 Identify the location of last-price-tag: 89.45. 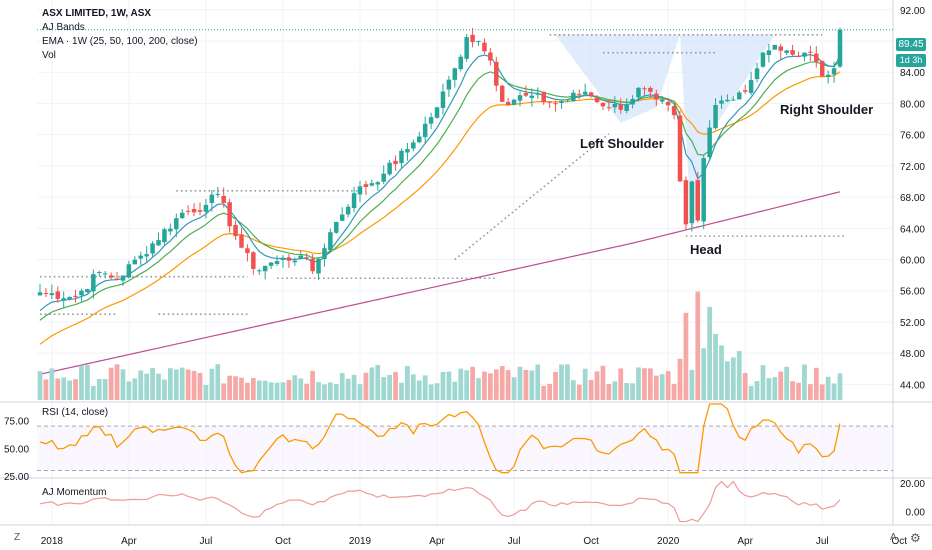
(911, 44).